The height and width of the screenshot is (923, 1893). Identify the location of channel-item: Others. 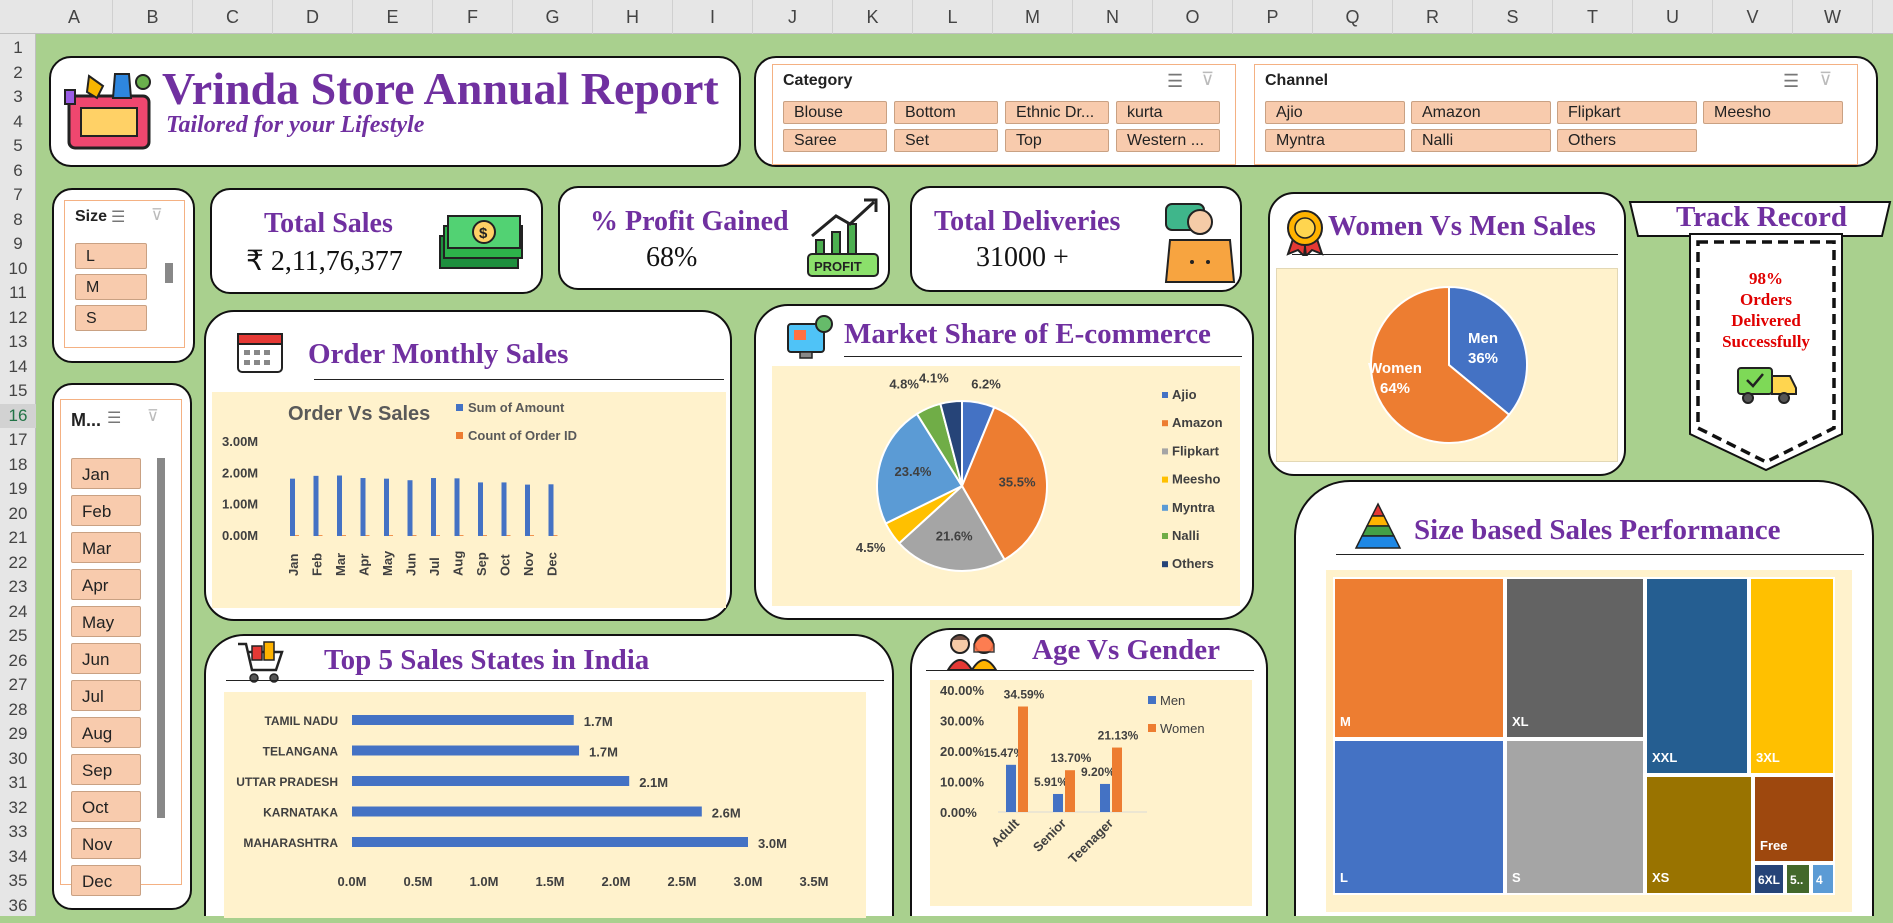
(1627, 140).